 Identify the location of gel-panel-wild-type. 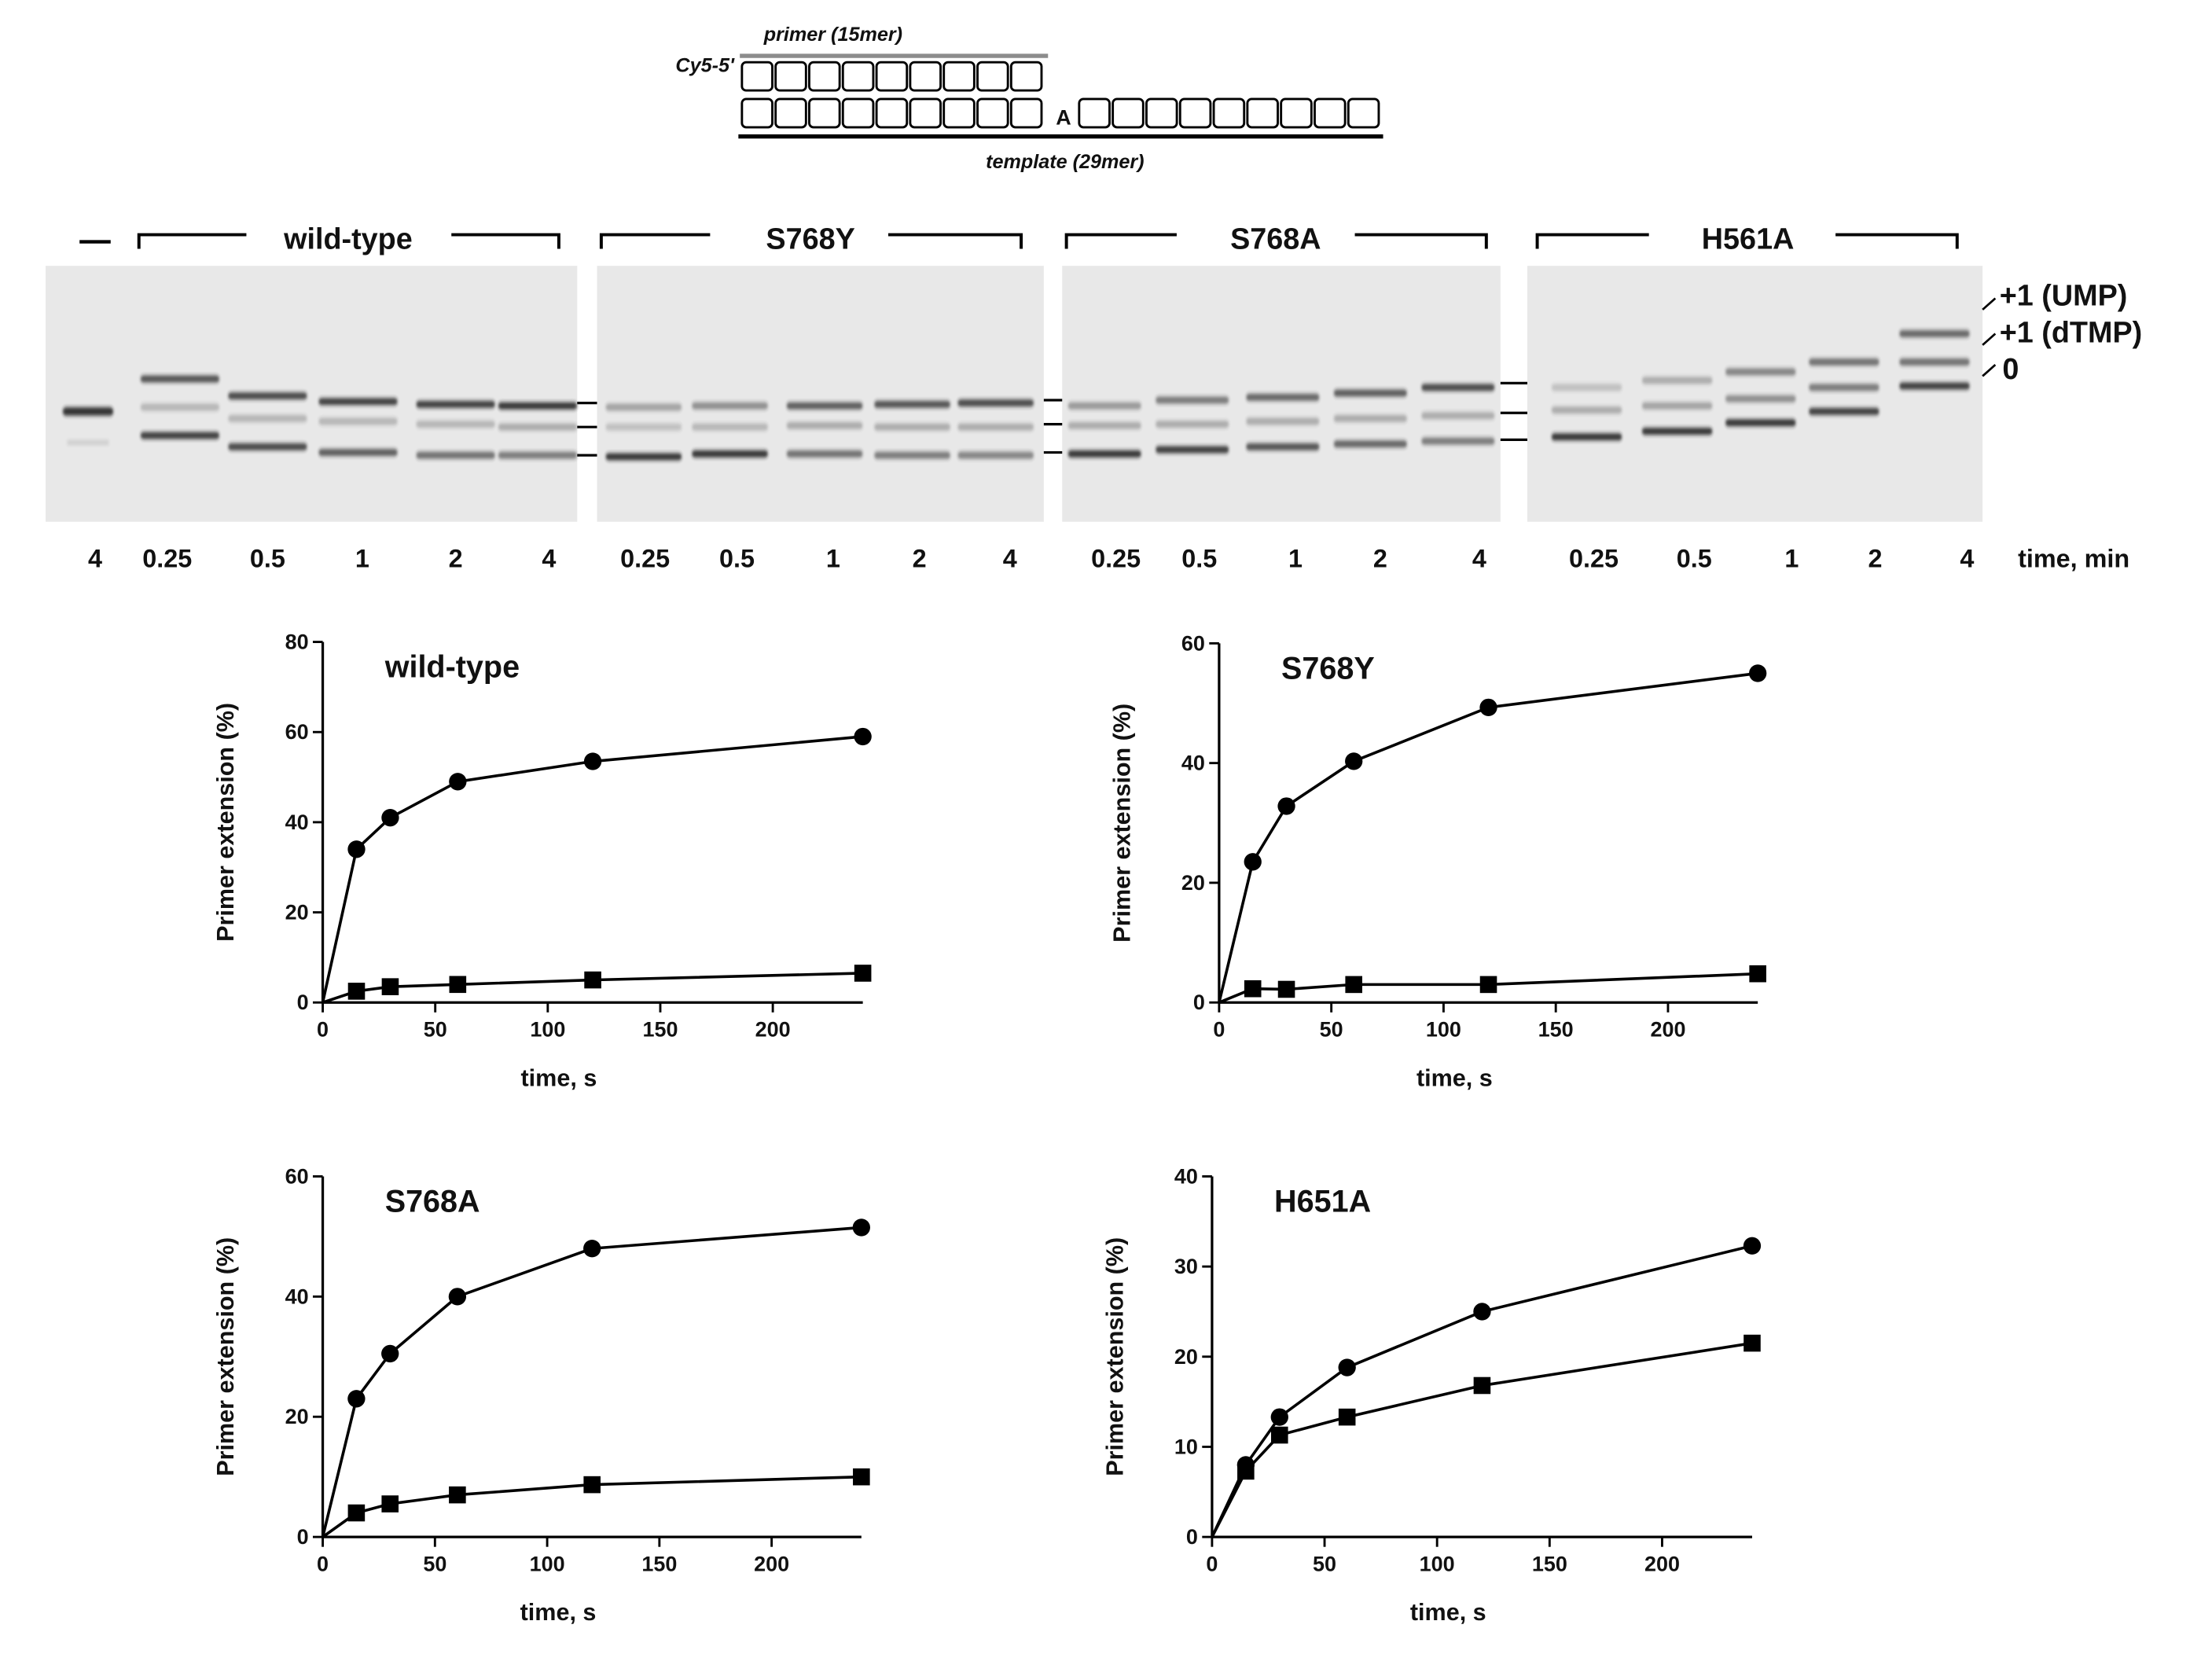
(312, 394).